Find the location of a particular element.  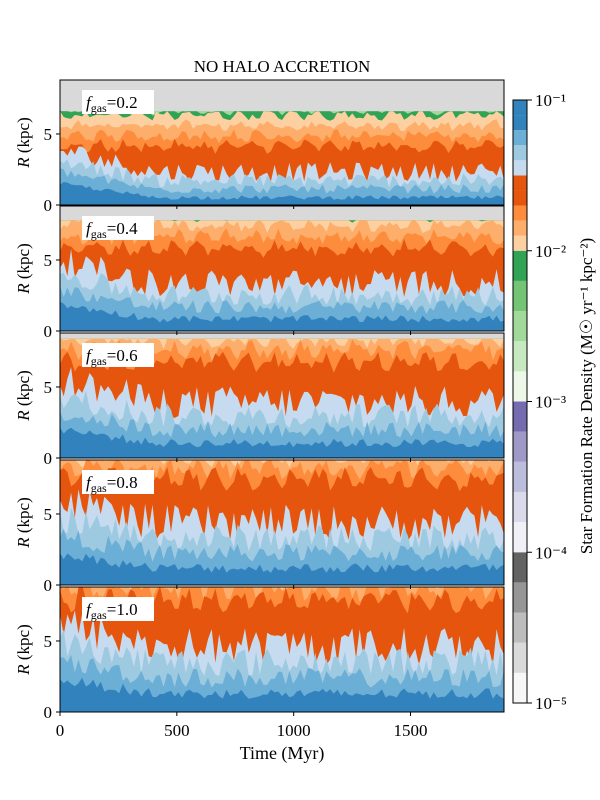

panel-3: 0 5 R (kpc) fgas=0.6 is located at coordinates (259, 400).